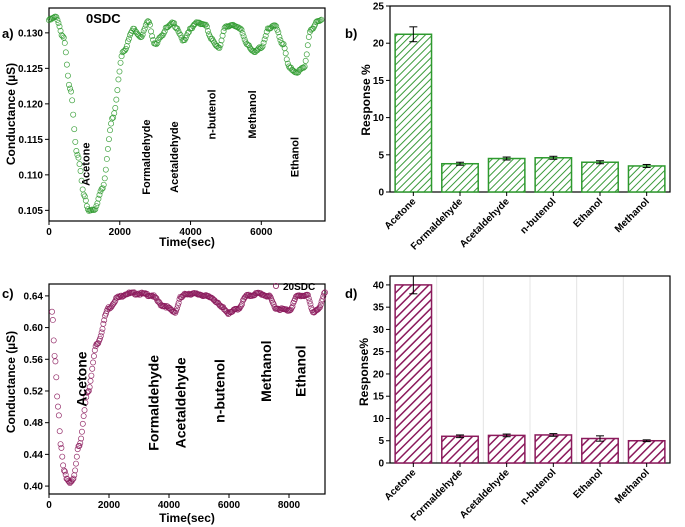 The image size is (685, 527). I want to click on annotation-label: Acetaldehyde, so click(181, 402).